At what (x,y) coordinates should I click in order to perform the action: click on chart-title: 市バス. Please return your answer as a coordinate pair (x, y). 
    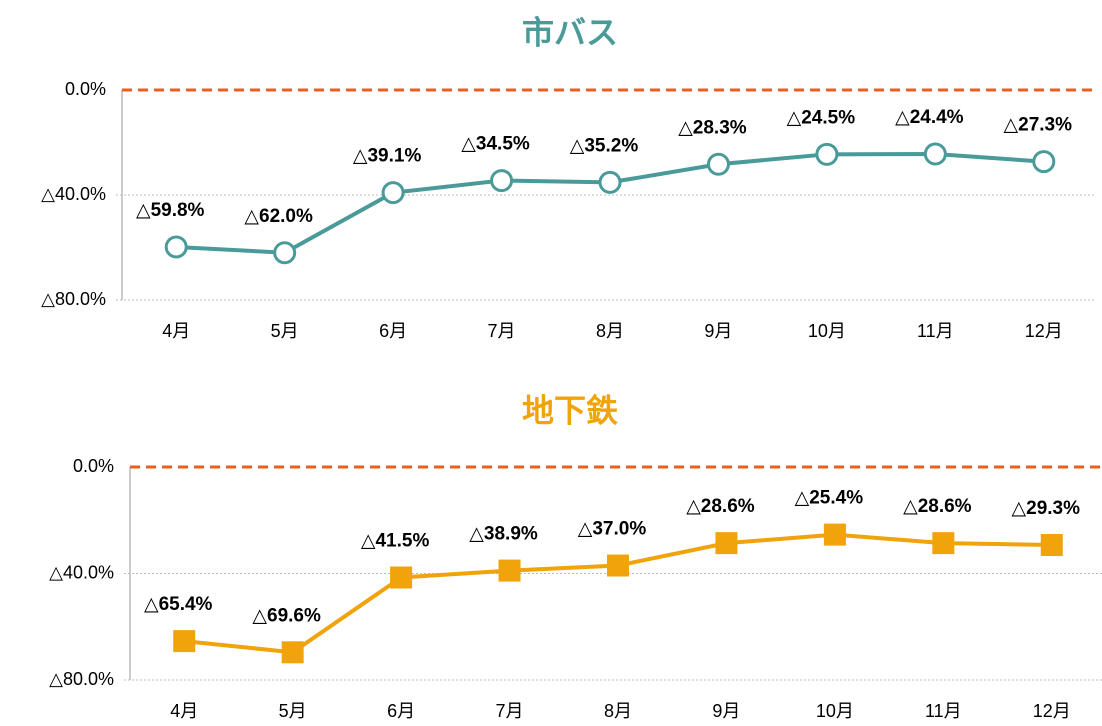
    Looking at the image, I should click on (570, 32).